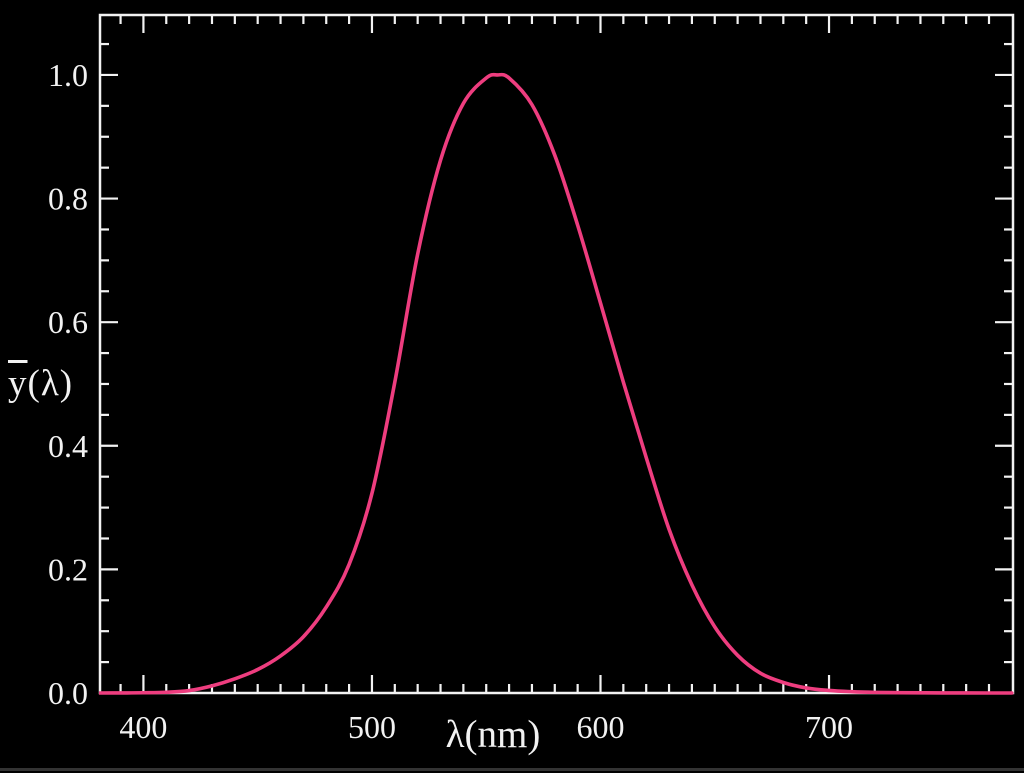 The image size is (1024, 773). What do you see at coordinates (600, 727) in the screenshot?
I see `x-tick-label: 600` at bounding box center [600, 727].